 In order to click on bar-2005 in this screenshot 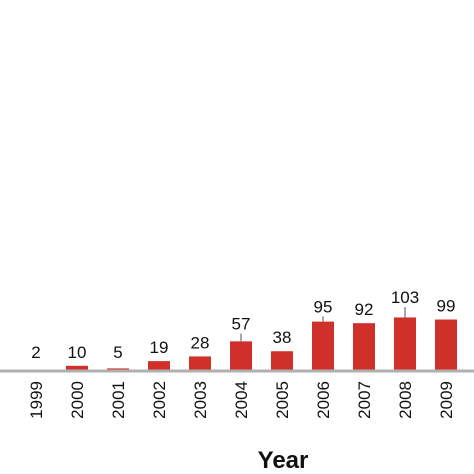, I will do `click(282, 361)`.